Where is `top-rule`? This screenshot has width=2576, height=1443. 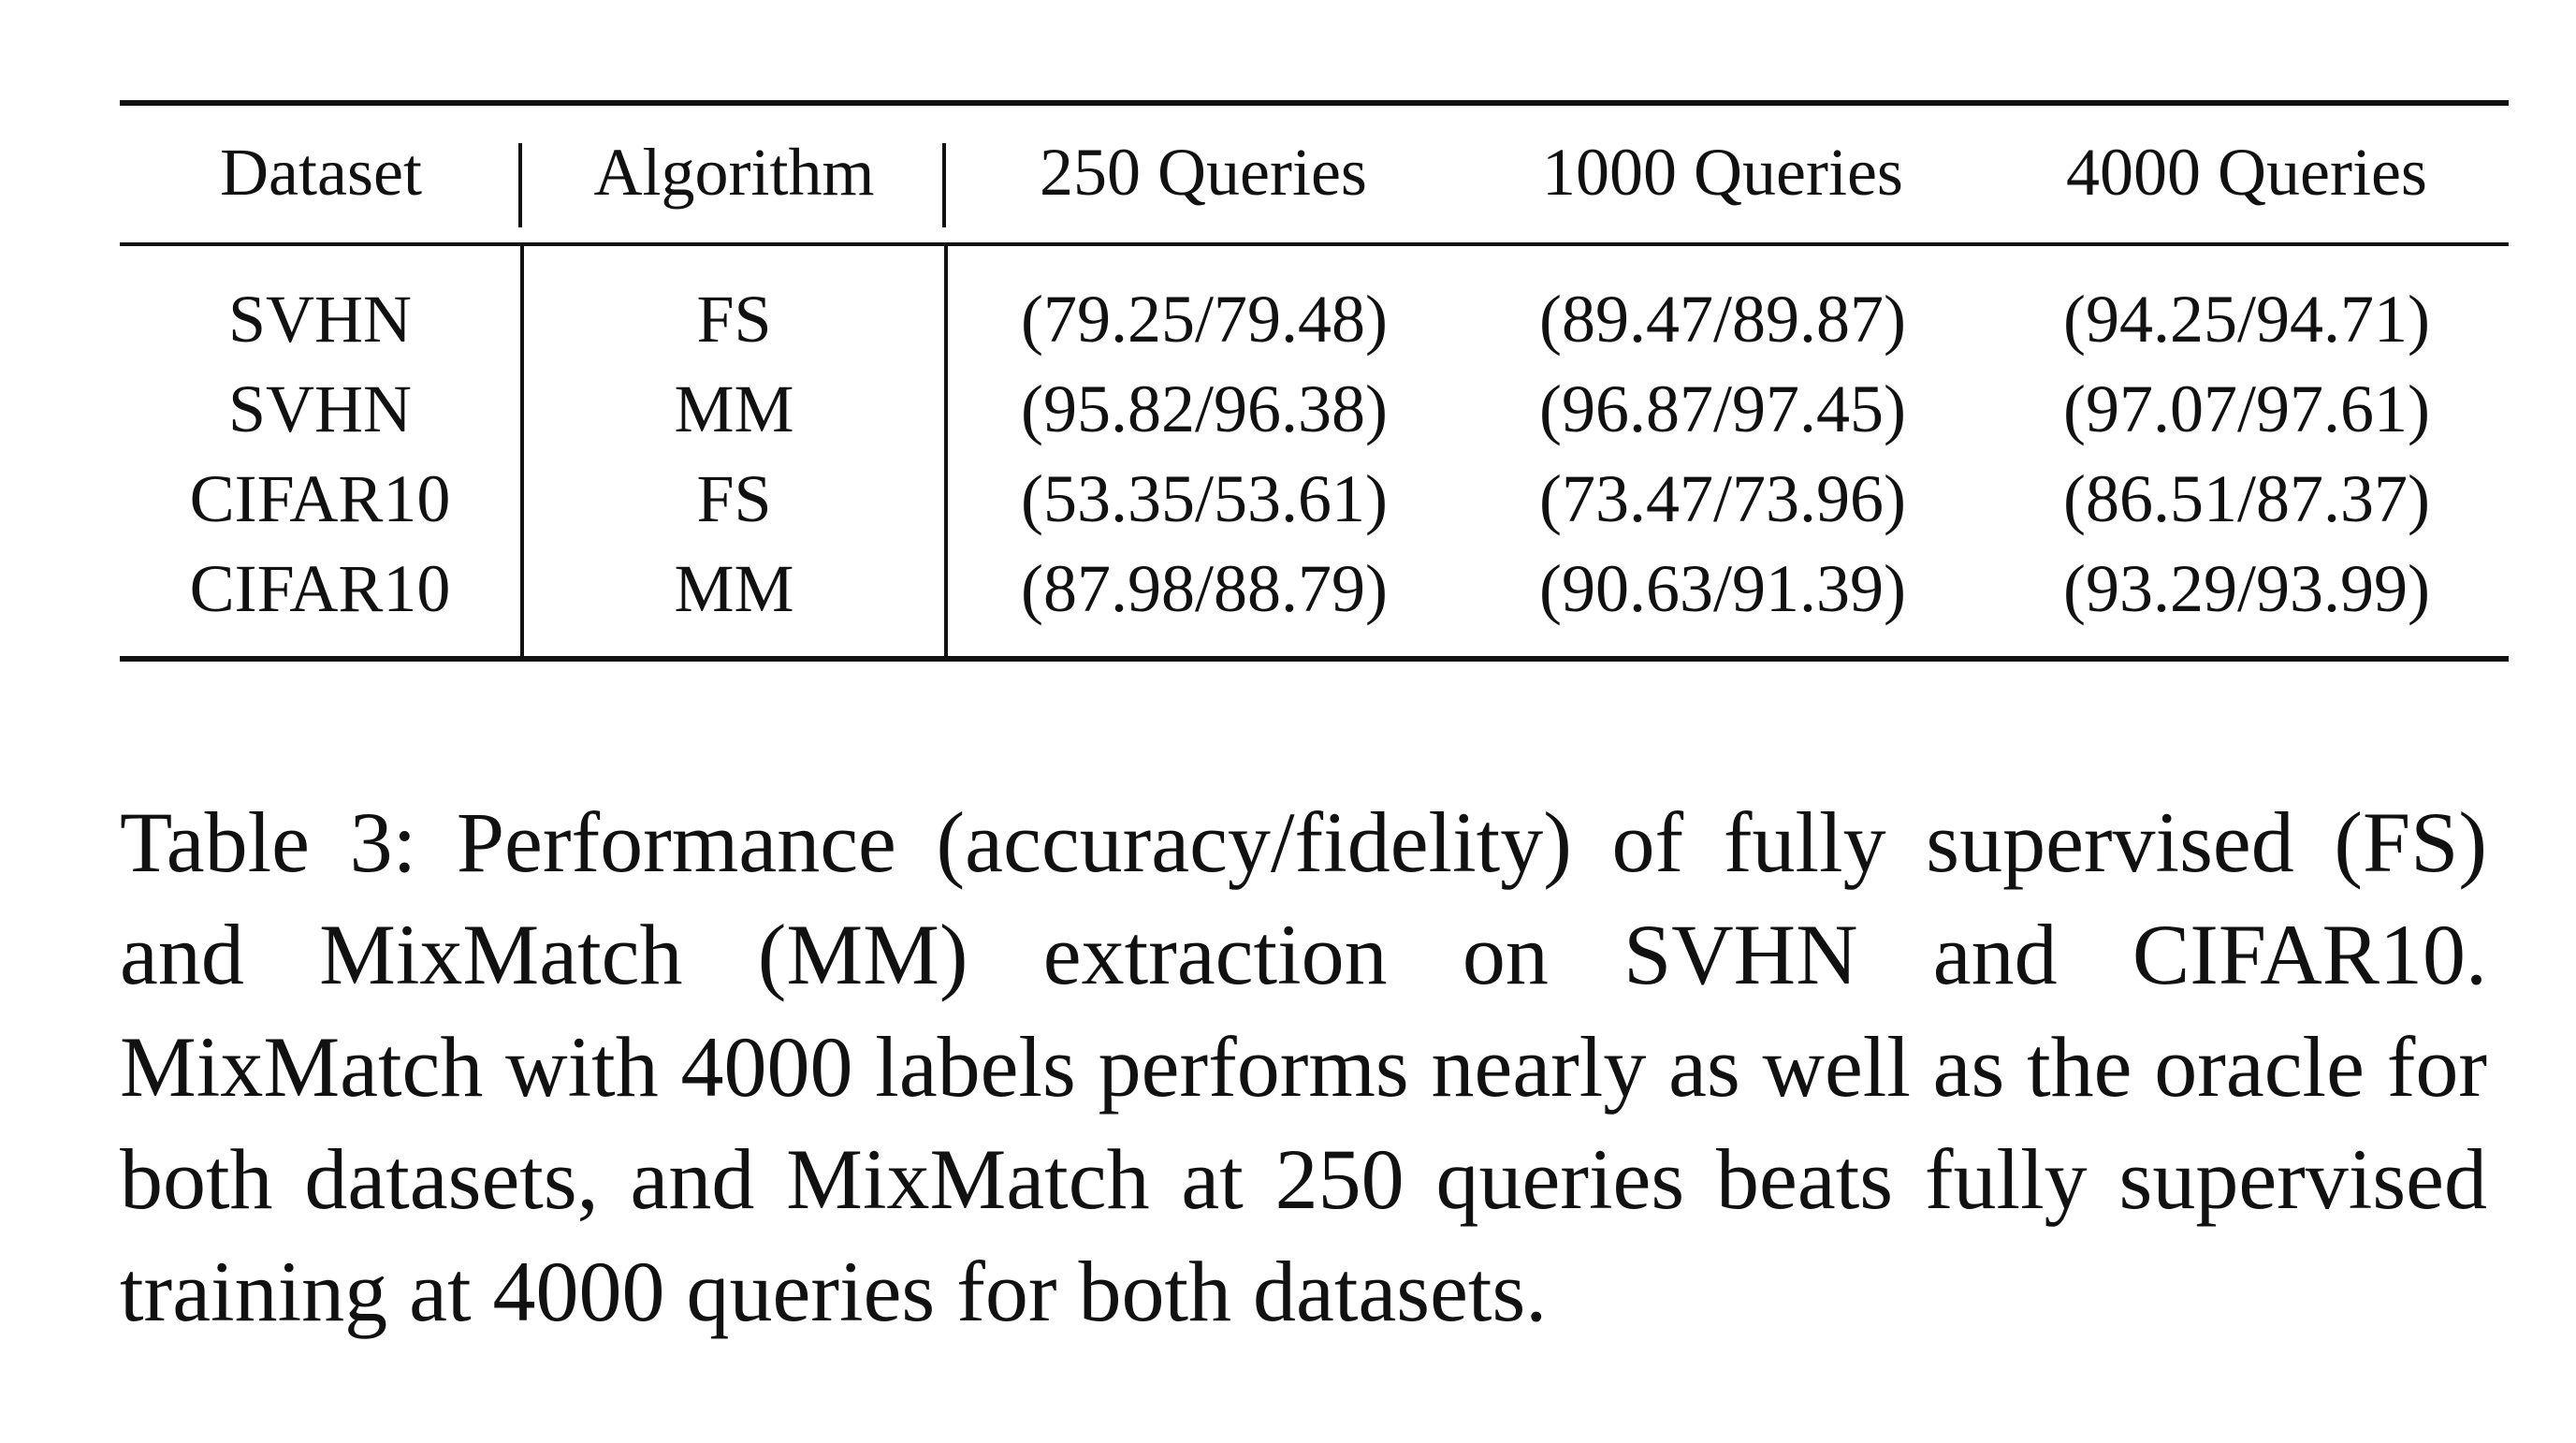 top-rule is located at coordinates (1314, 103).